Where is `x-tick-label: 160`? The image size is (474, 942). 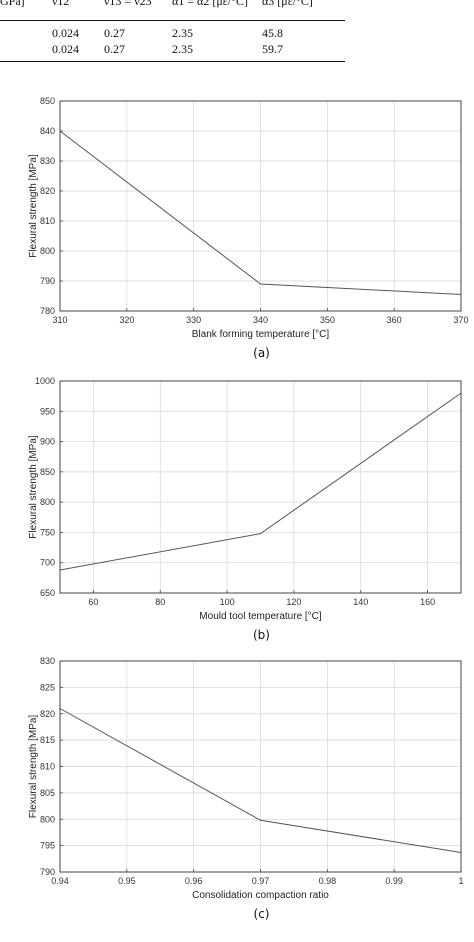
x-tick-label: 160 is located at coordinates (427, 602).